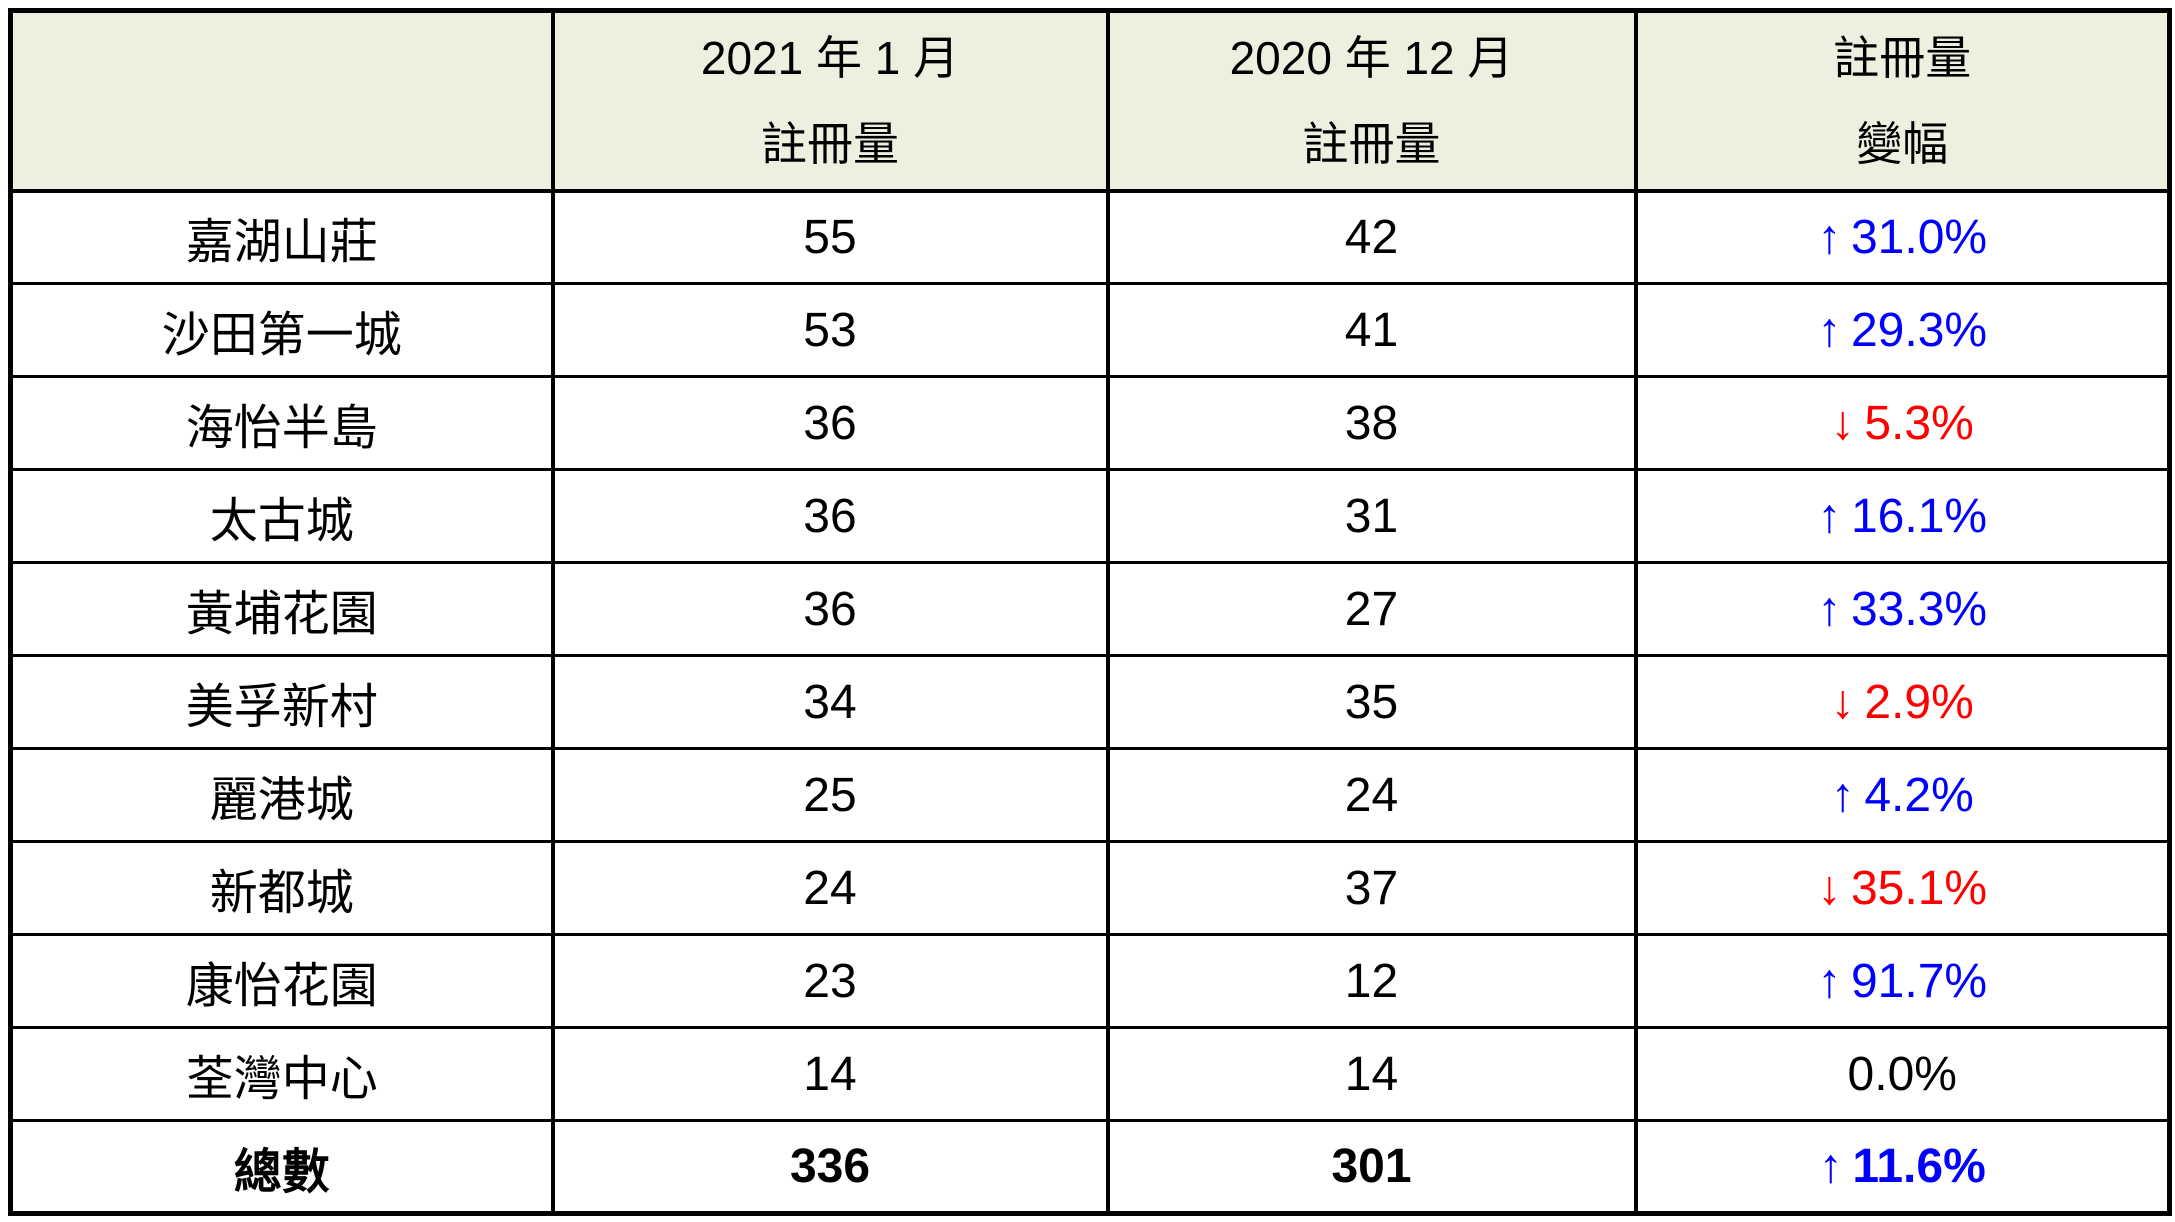 This screenshot has width=2175, height=1222. I want to click on dec-2020-value-cell: 35, so click(1371, 702).